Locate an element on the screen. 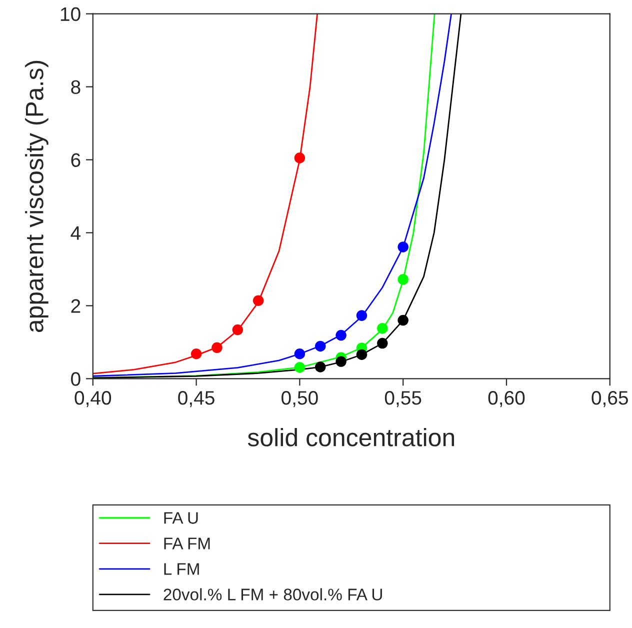  x-tick-label: 0,55 is located at coordinates (403, 399).